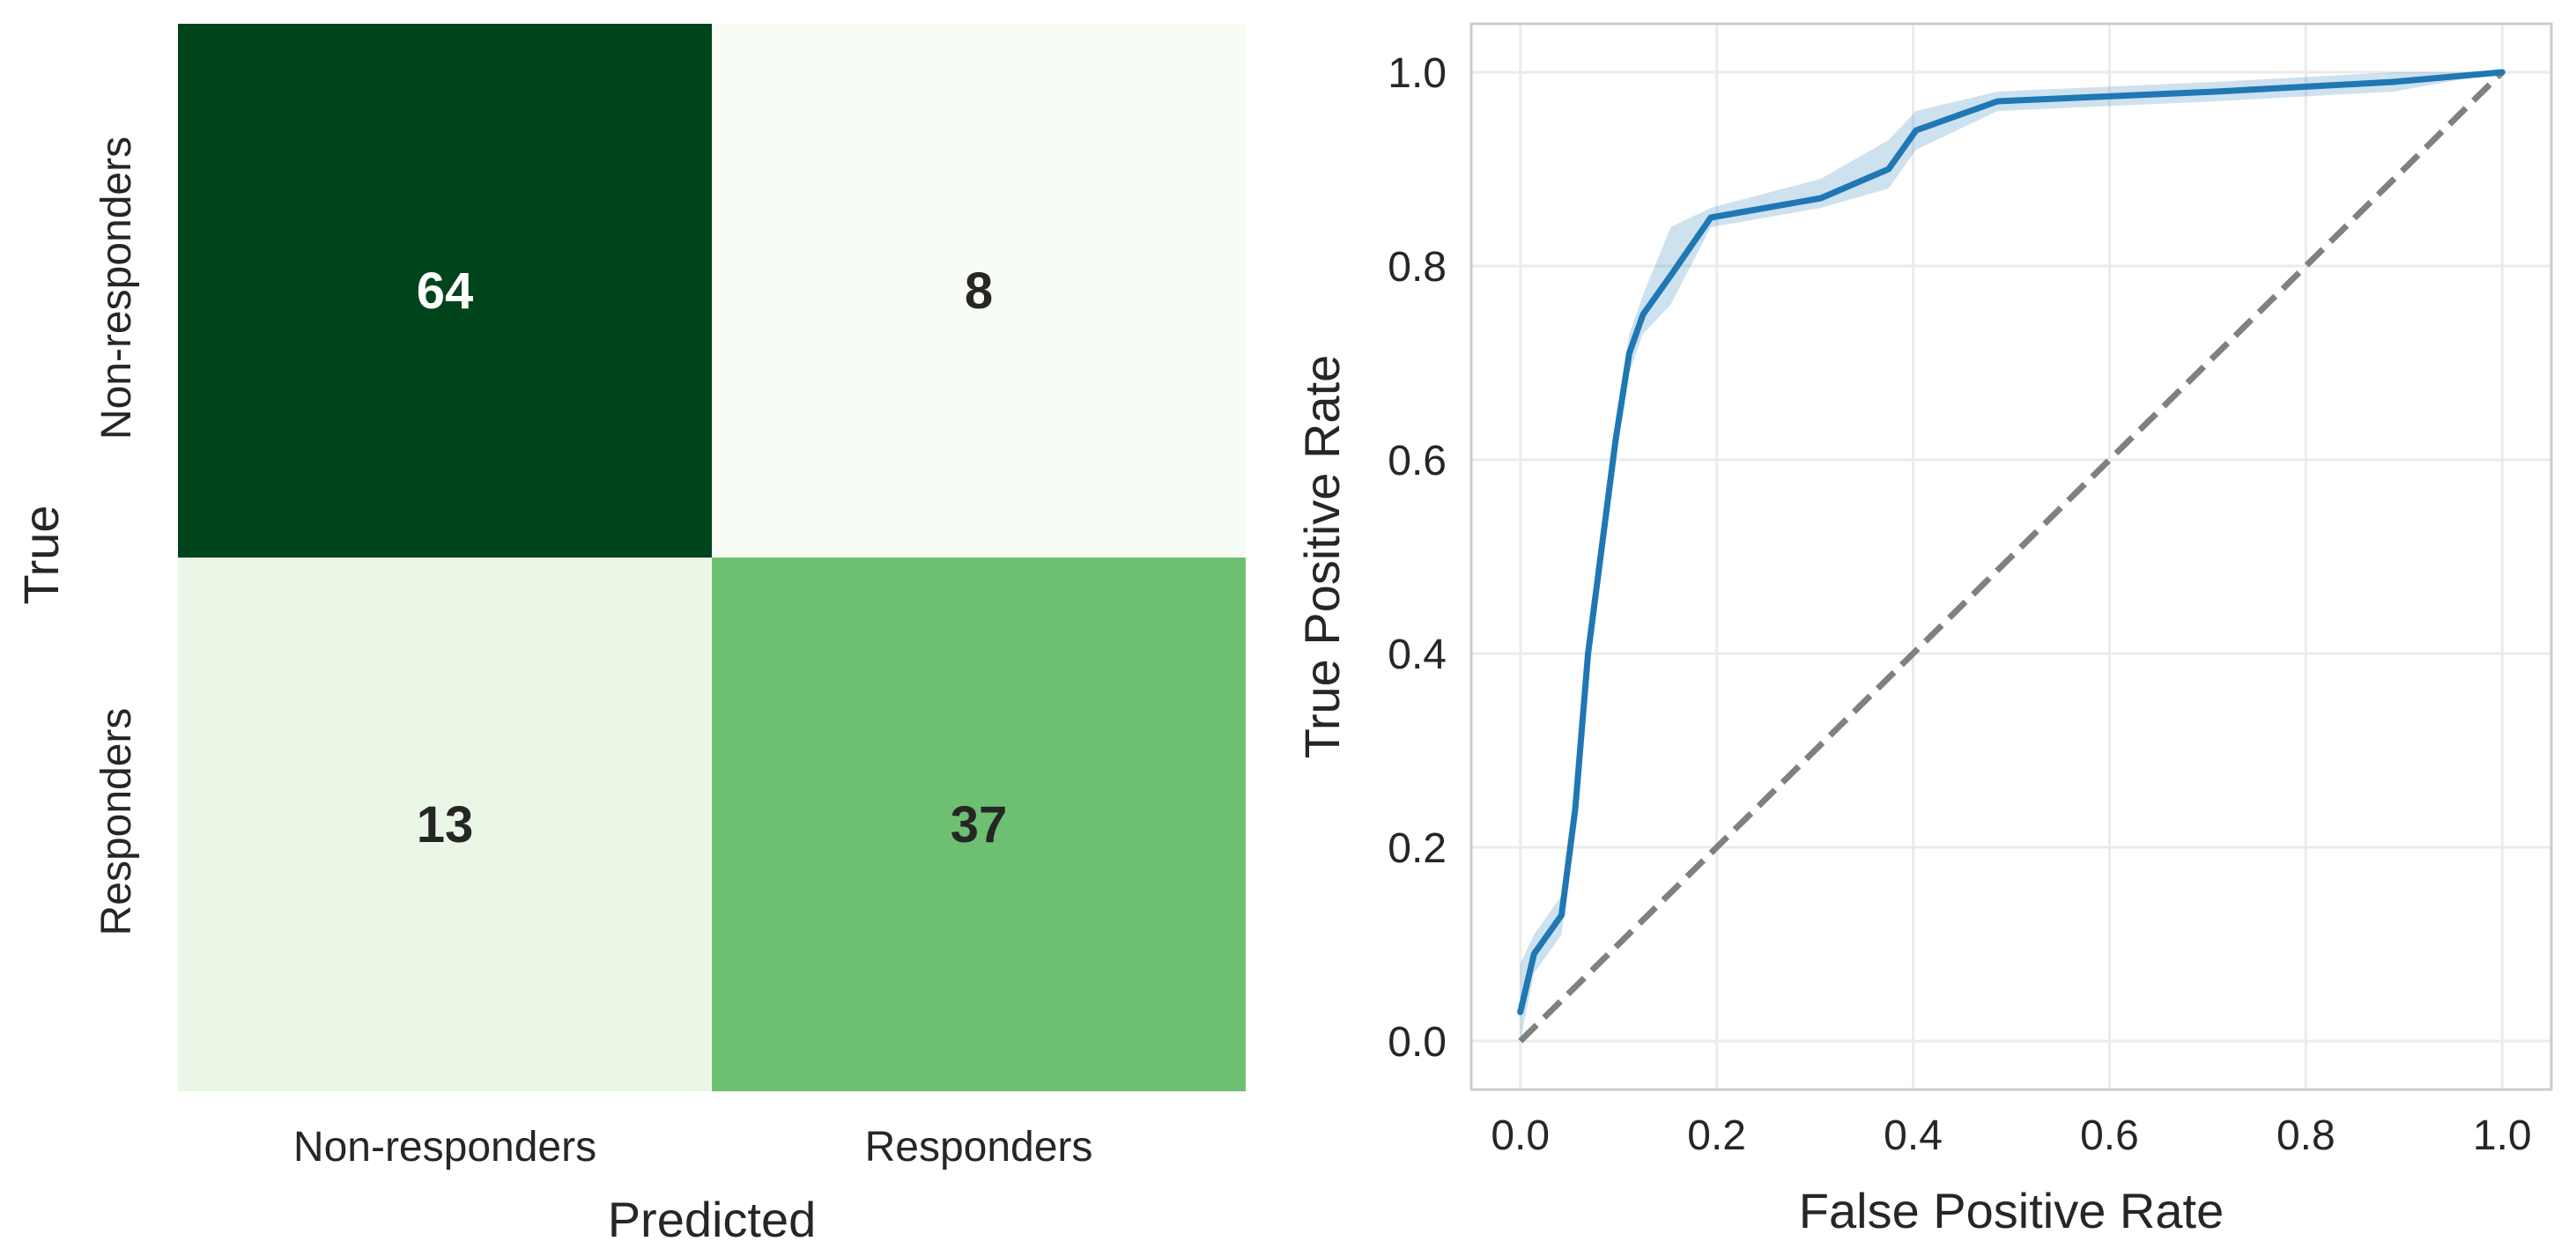  Describe the element at coordinates (117, 288) in the screenshot. I see `cm-y-tick-label: Non-responders` at that location.